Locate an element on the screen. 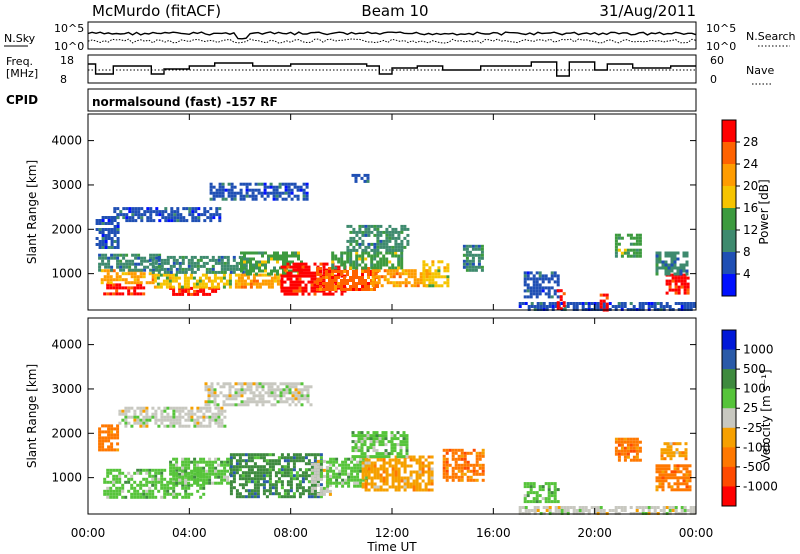  heatmap-cell-2006 is located at coordinates (637, 510).